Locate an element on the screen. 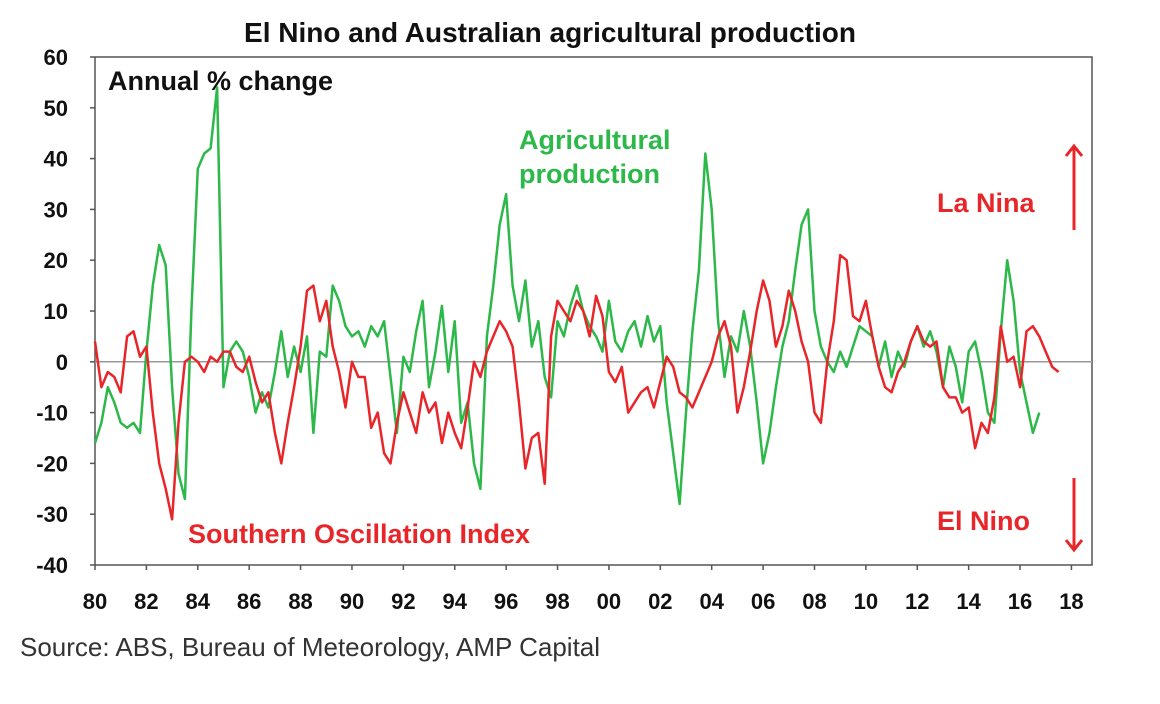 This screenshot has width=1160, height=704. y-tick-label: 50 is located at coordinates (56, 108).